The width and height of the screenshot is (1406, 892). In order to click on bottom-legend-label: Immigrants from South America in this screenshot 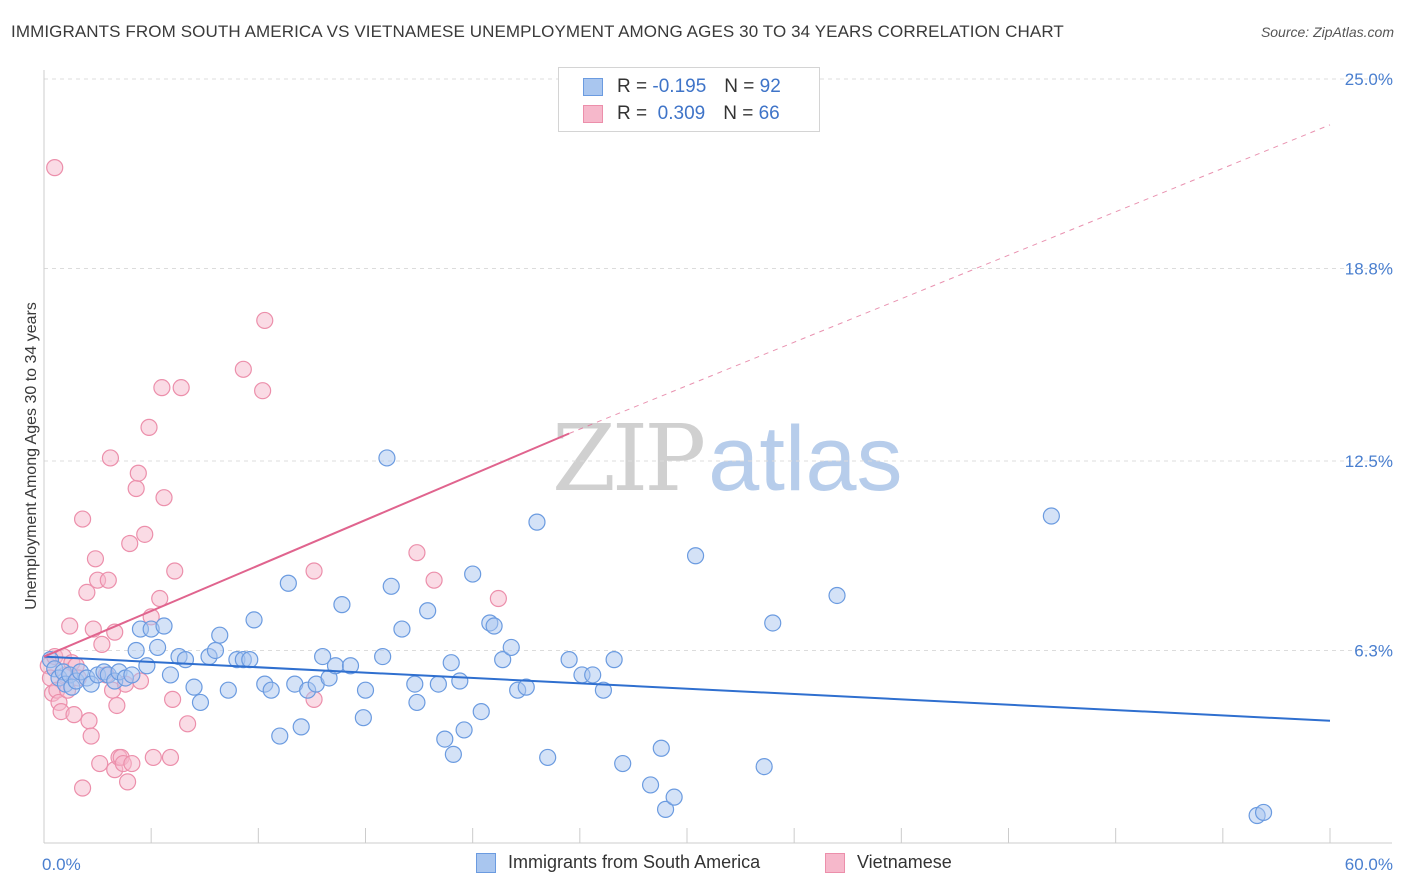, I will do `click(634, 862)`.